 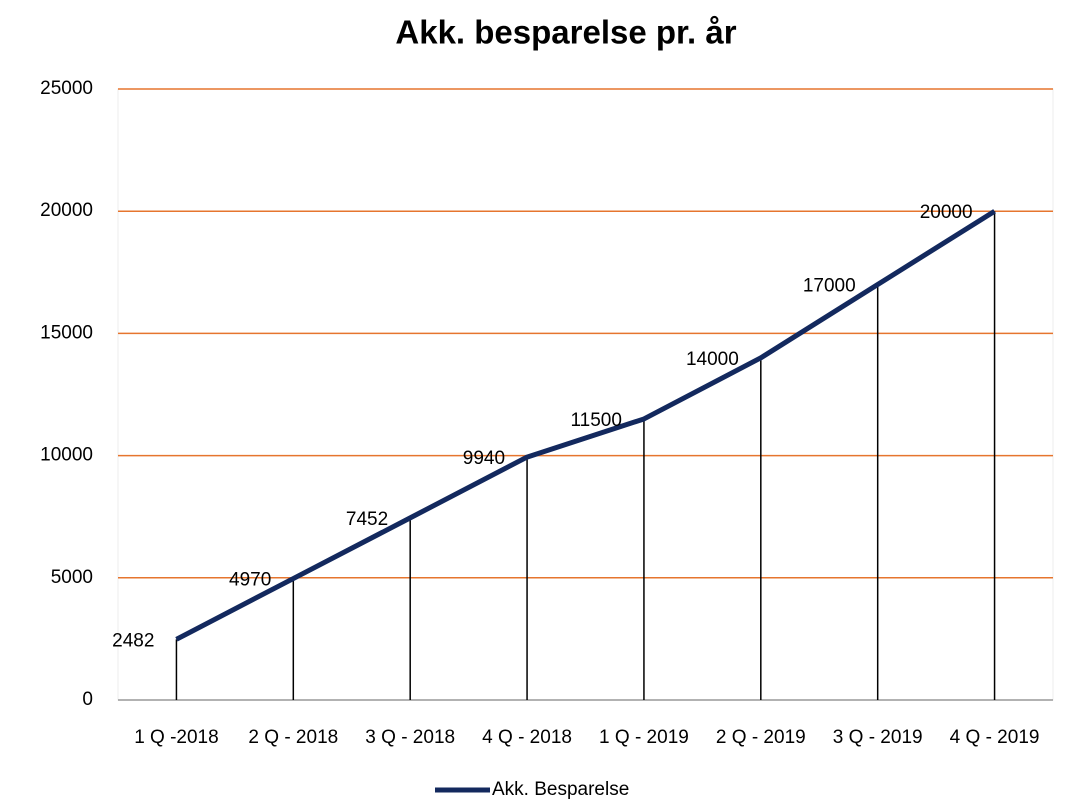 What do you see at coordinates (565, 32) in the screenshot?
I see `chart-title: Akk. besparelse pr. år` at bounding box center [565, 32].